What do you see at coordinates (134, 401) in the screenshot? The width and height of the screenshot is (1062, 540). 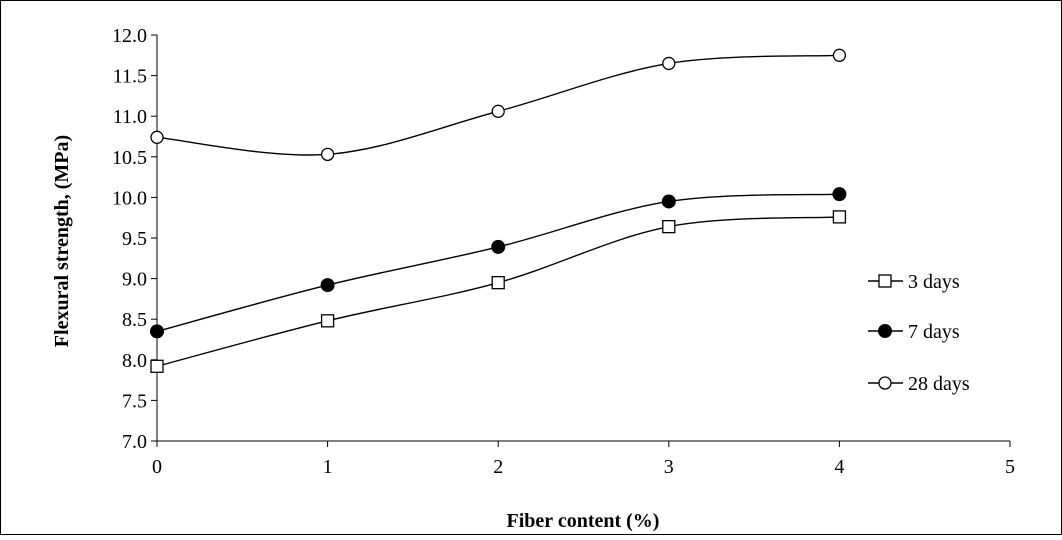 I see `y-tick-label: 7.5` at bounding box center [134, 401].